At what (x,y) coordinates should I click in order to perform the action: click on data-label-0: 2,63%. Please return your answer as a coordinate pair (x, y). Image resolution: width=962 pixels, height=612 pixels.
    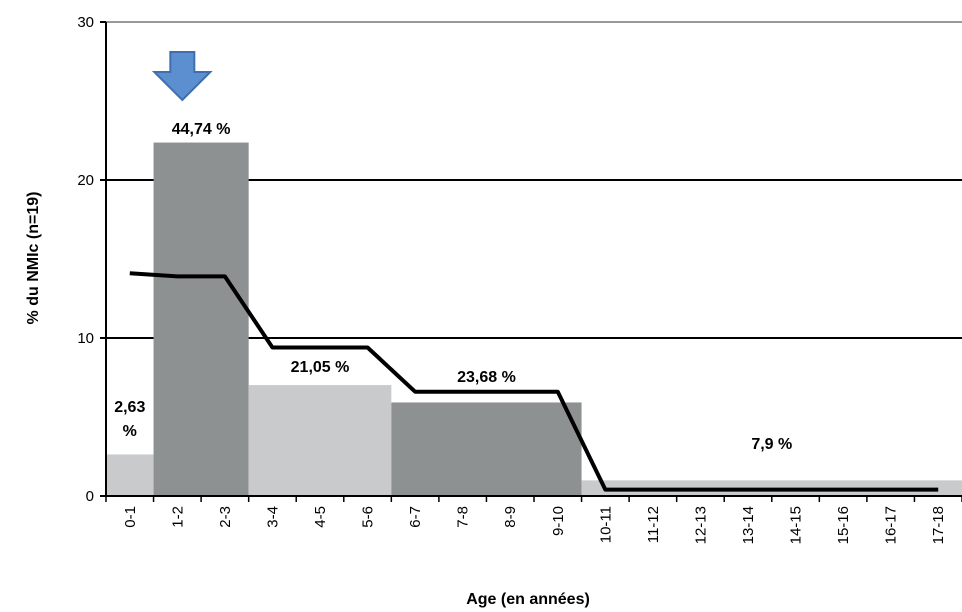
    Looking at the image, I should click on (129, 419).